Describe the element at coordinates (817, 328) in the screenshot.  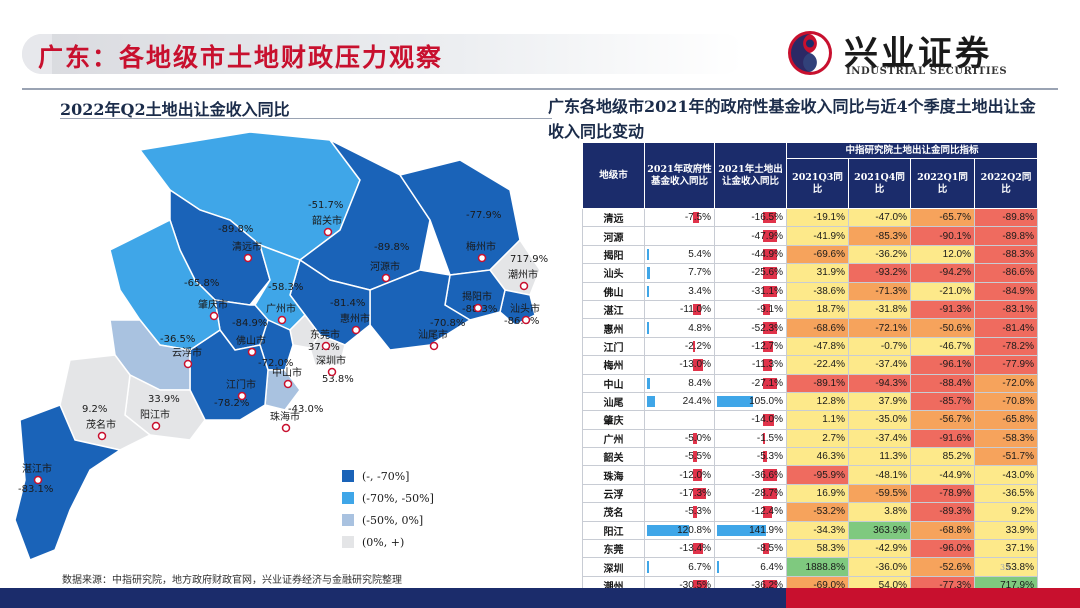
I see `cell-quarter-yoy: -68.6%` at that location.